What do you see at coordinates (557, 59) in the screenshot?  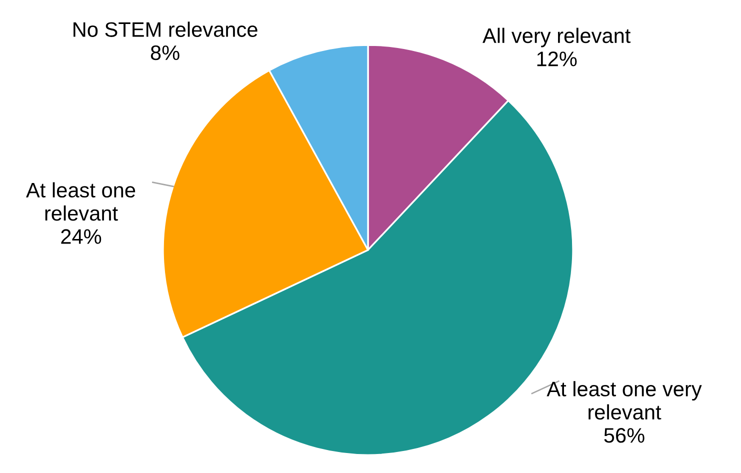 I see `data-label: 12%` at bounding box center [557, 59].